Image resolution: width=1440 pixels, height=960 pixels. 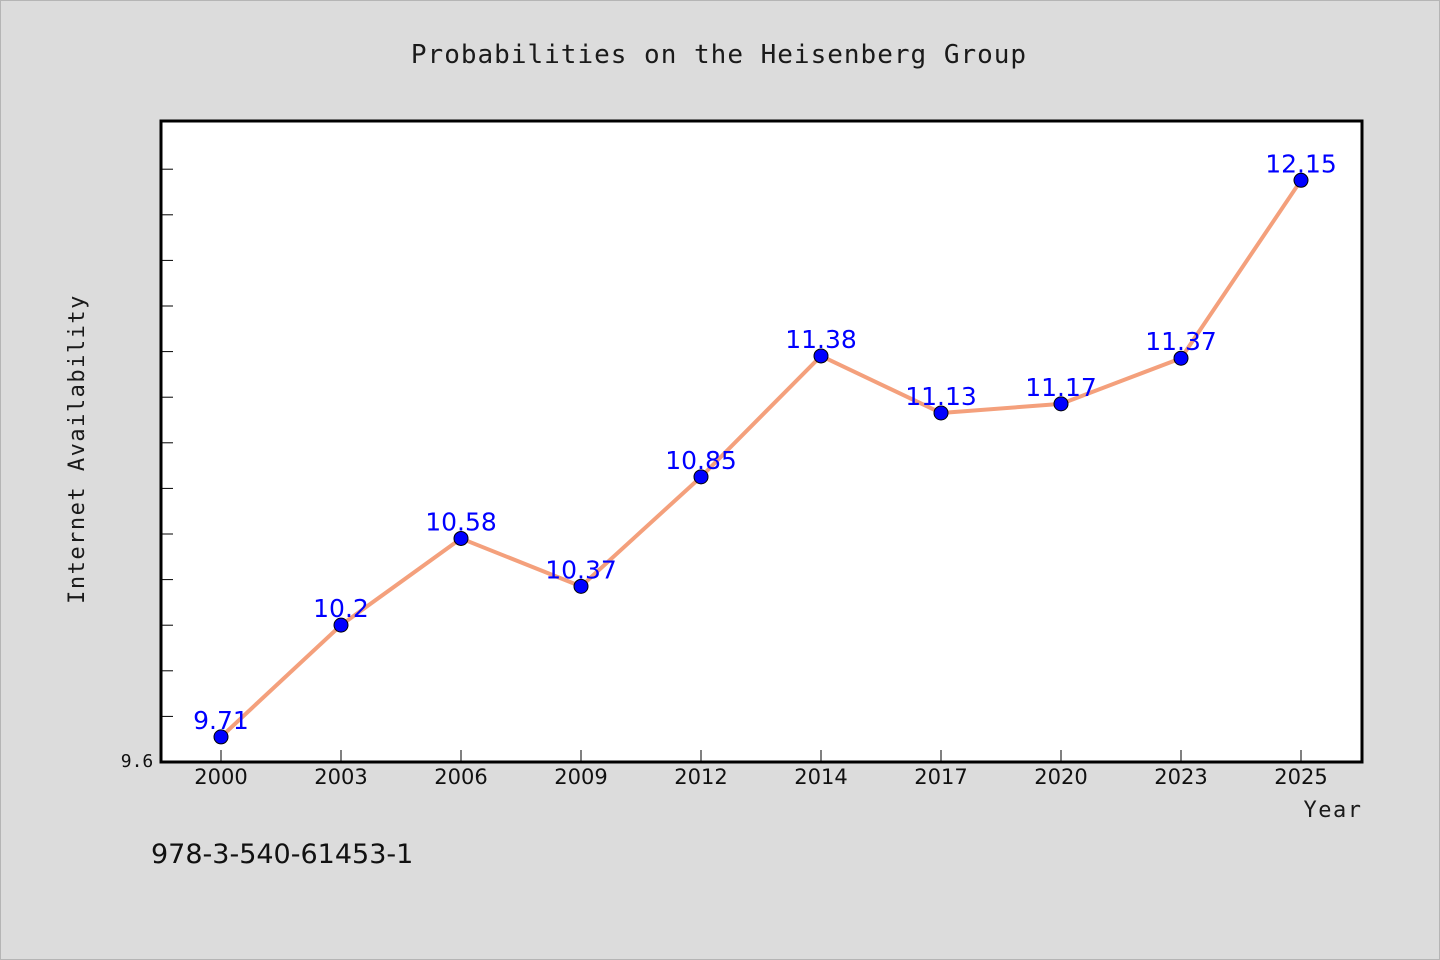 I want to click on y-tick-label: 9.6, so click(x=137, y=761).